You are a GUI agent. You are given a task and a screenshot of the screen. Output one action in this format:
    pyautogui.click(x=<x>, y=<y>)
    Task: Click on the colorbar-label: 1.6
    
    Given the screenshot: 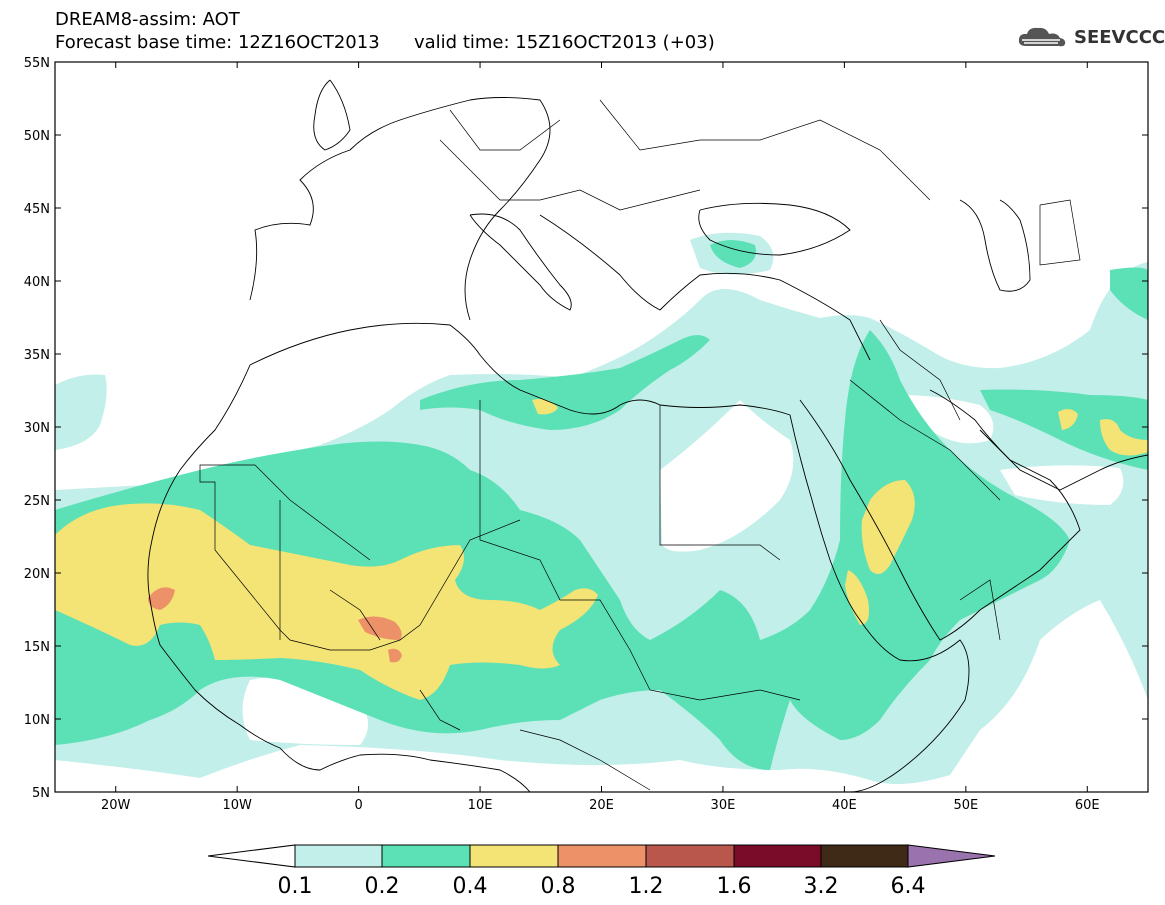 What is the action you would take?
    pyautogui.click(x=734, y=886)
    